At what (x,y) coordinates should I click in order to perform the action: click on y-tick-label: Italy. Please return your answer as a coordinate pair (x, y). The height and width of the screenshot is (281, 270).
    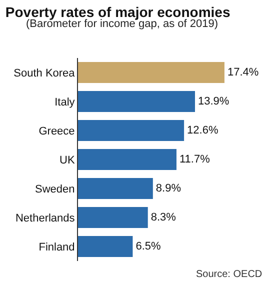
    Looking at the image, I should click on (65, 102).